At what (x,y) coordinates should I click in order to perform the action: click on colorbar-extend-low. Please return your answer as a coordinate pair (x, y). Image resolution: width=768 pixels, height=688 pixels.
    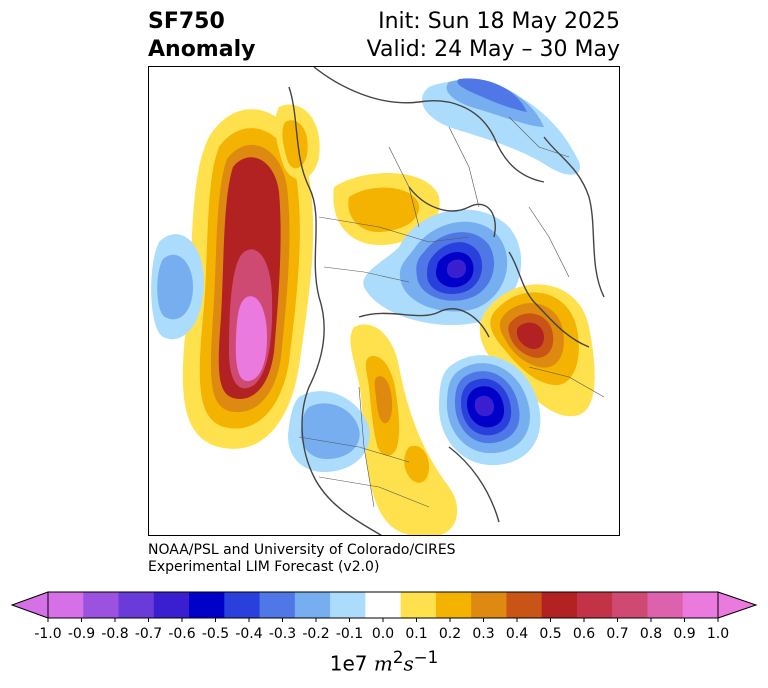
    Looking at the image, I should click on (29, 605).